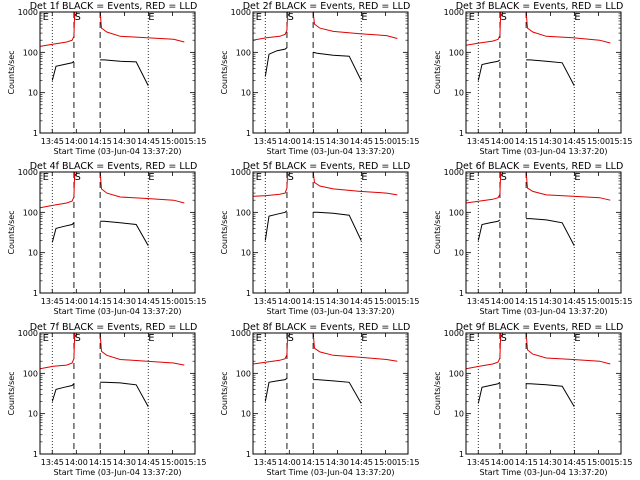 Image resolution: width=640 pixels, height=480 pixels. Describe the element at coordinates (327, 6) in the screenshot. I see `panel-title: Det 2f BLACK = Events, RED = LLD` at that location.